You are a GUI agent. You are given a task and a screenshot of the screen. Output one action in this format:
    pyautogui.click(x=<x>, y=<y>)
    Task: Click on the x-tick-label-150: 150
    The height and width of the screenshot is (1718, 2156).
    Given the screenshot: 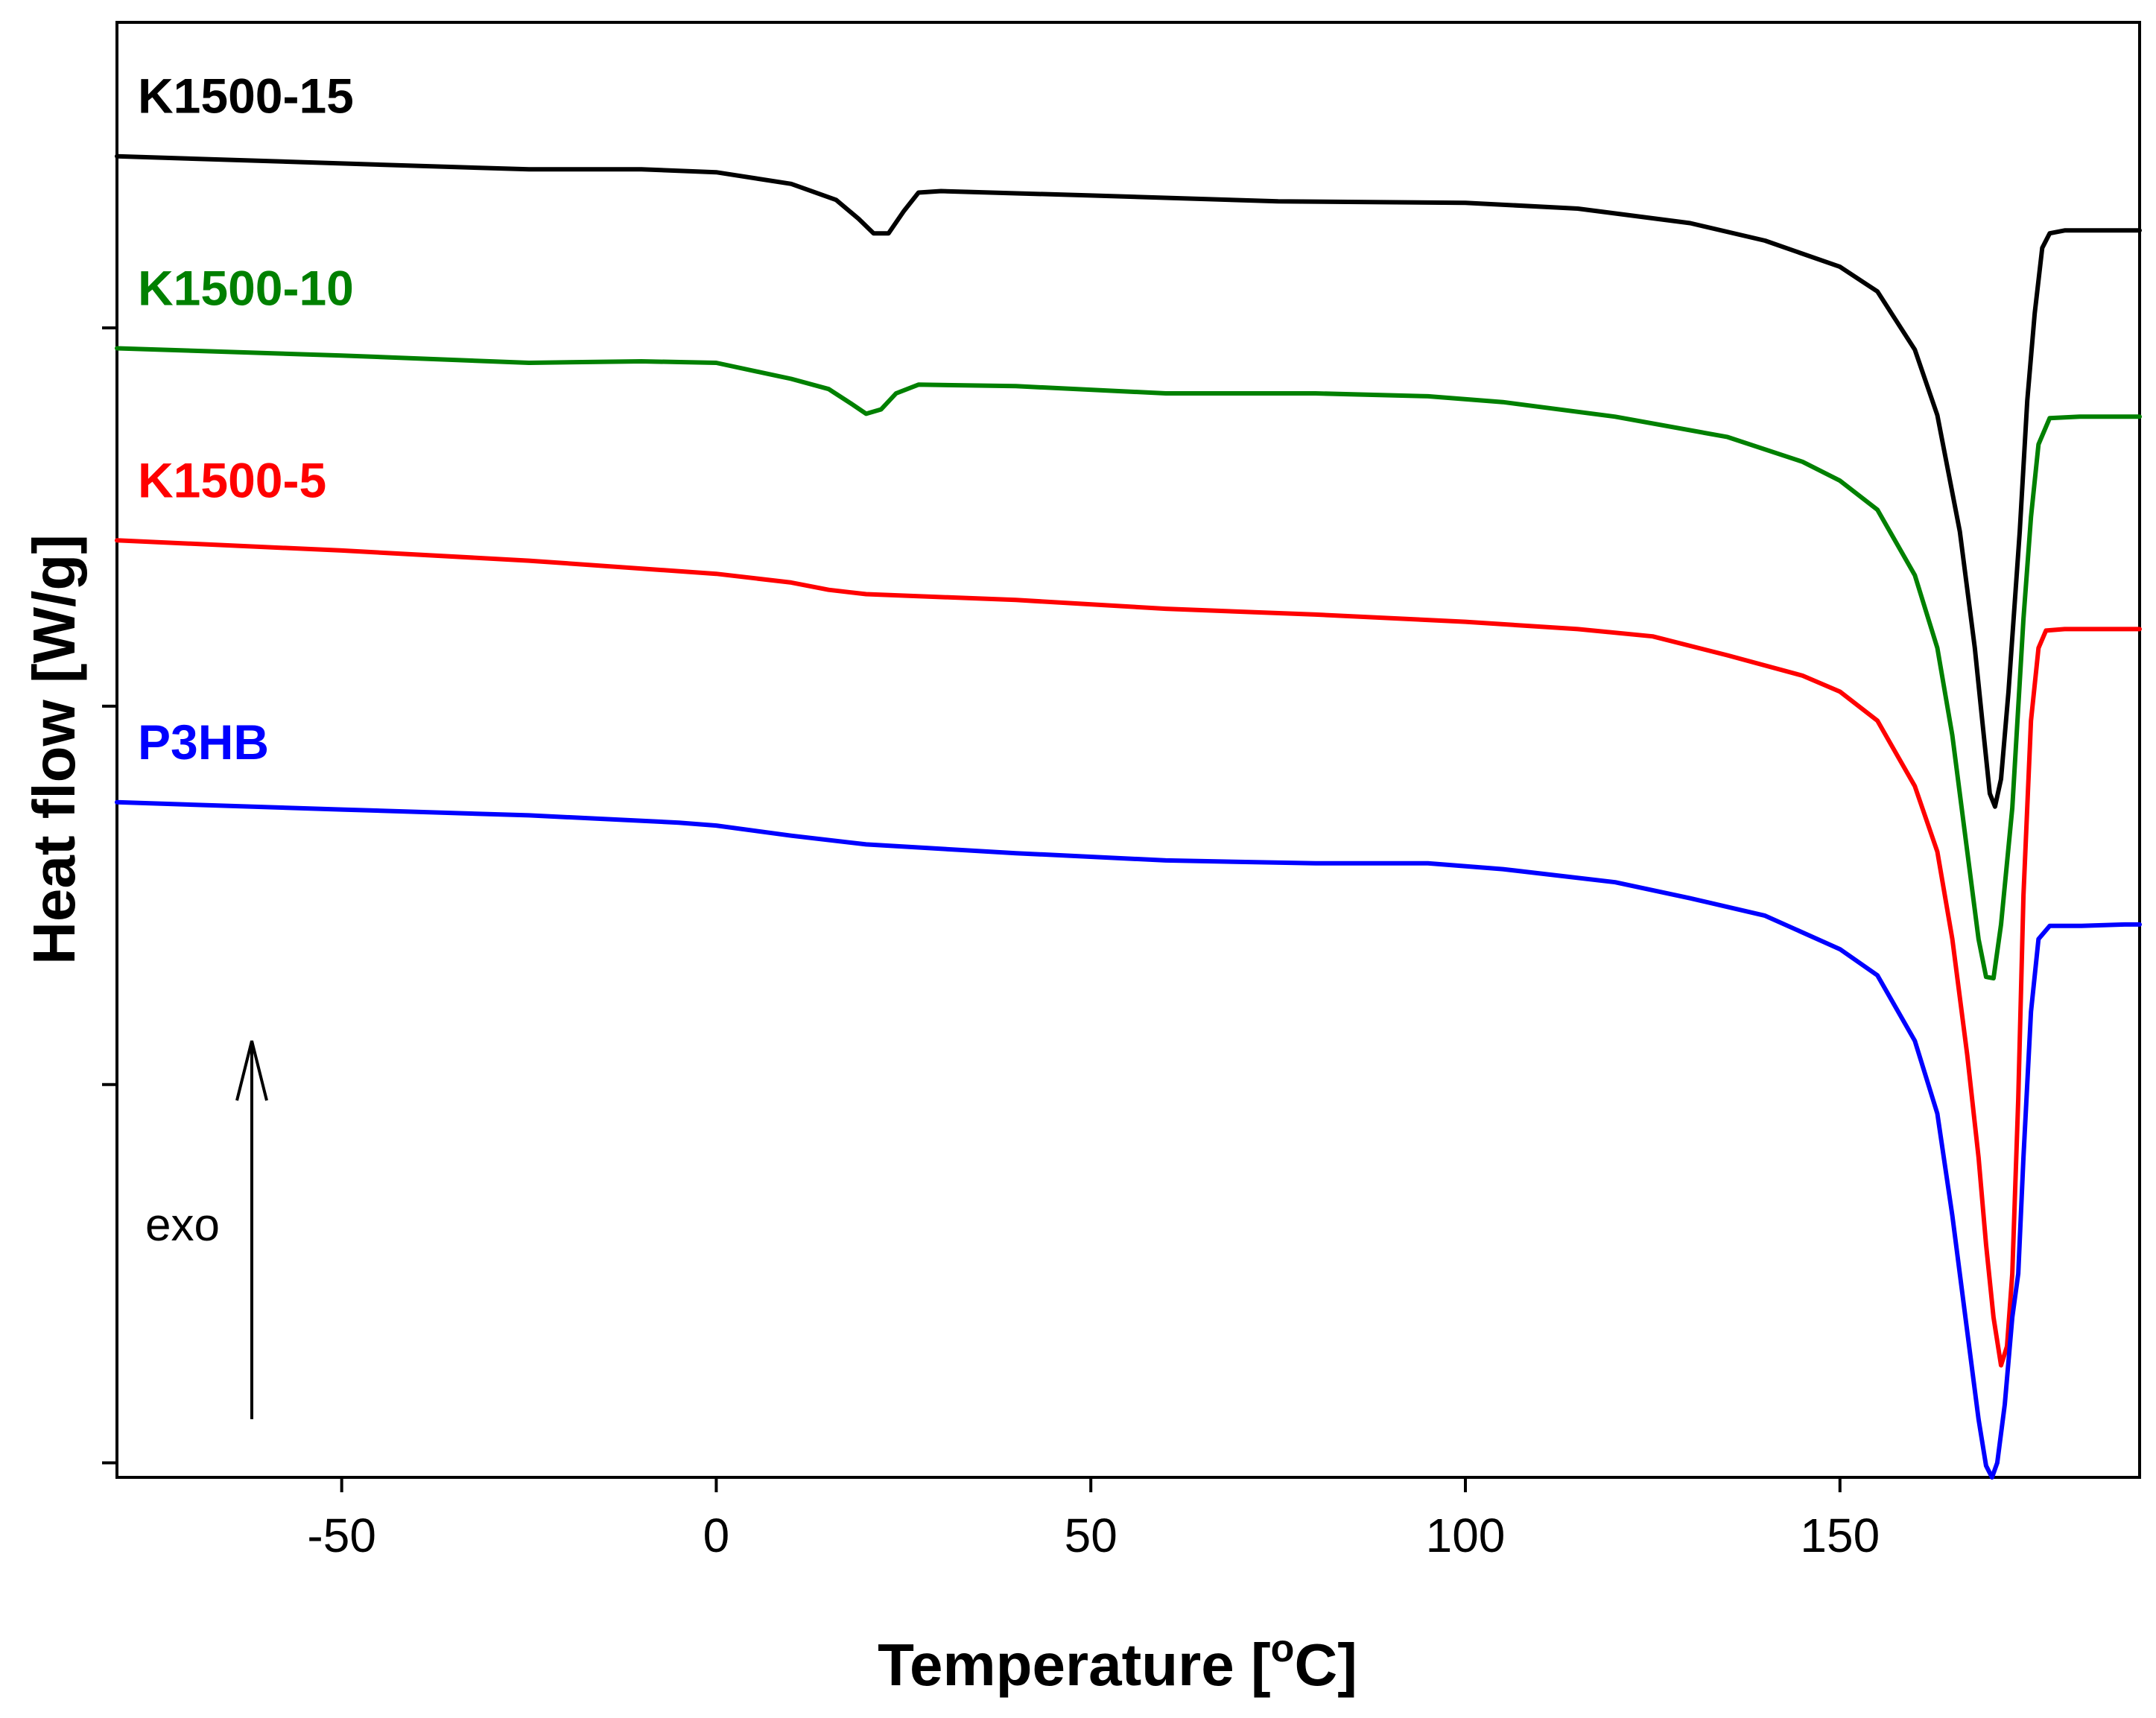 What is the action you would take?
    pyautogui.click(x=1840, y=1535)
    